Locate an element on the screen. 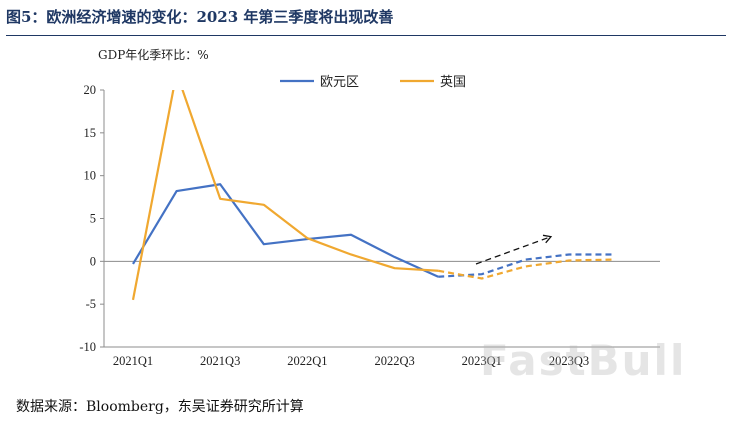 The image size is (733, 424). y-tick-label: 5 is located at coordinates (93, 219).